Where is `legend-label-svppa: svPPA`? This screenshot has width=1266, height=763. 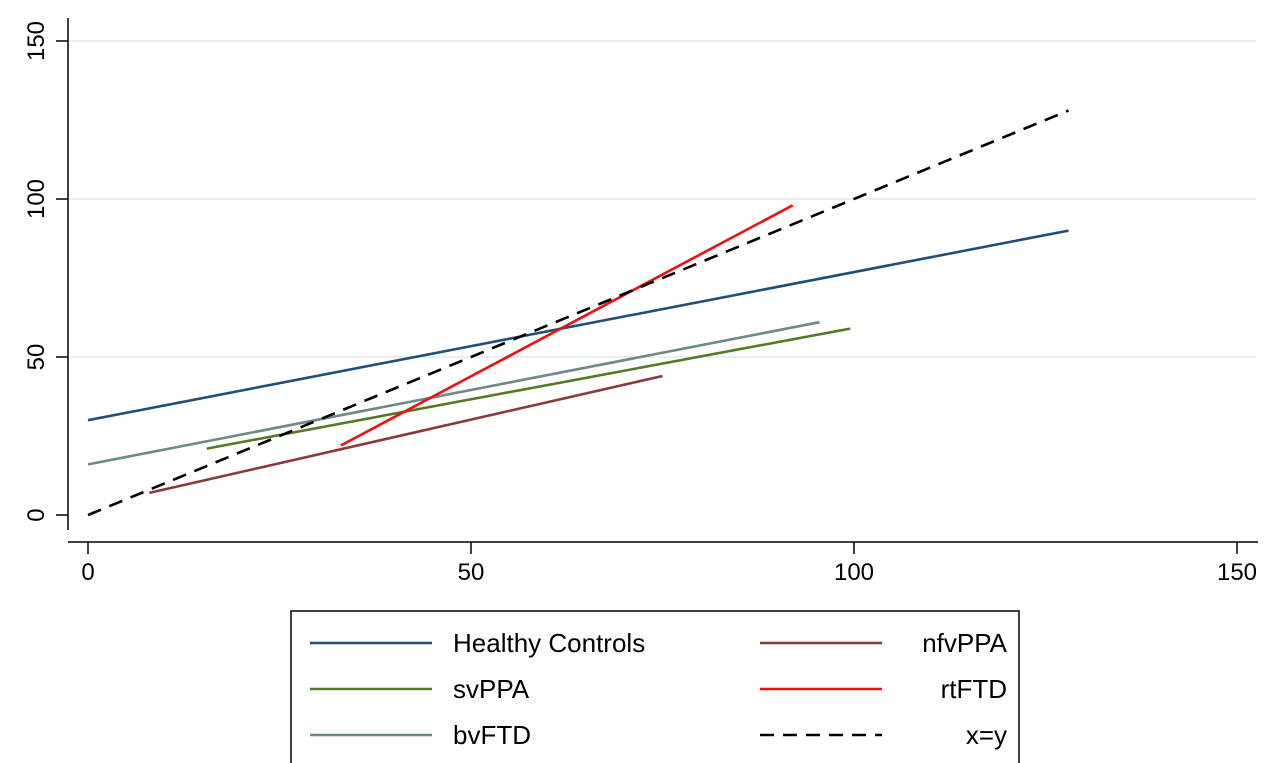
legend-label-svppa: svPPA is located at coordinates (491, 689).